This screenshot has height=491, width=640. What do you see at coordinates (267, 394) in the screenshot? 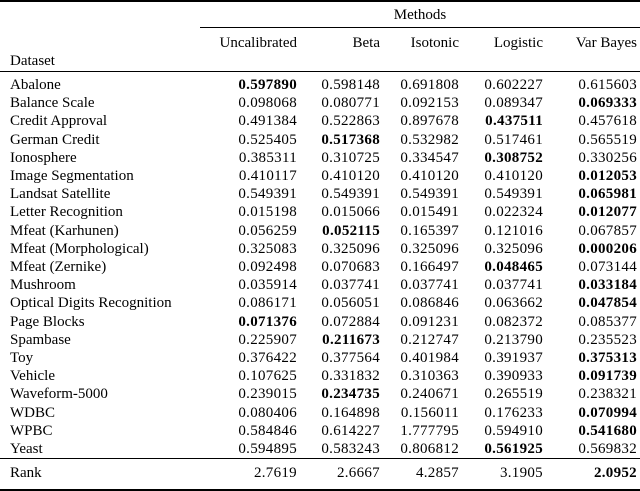
I see `value-cell: 0.239015` at bounding box center [267, 394].